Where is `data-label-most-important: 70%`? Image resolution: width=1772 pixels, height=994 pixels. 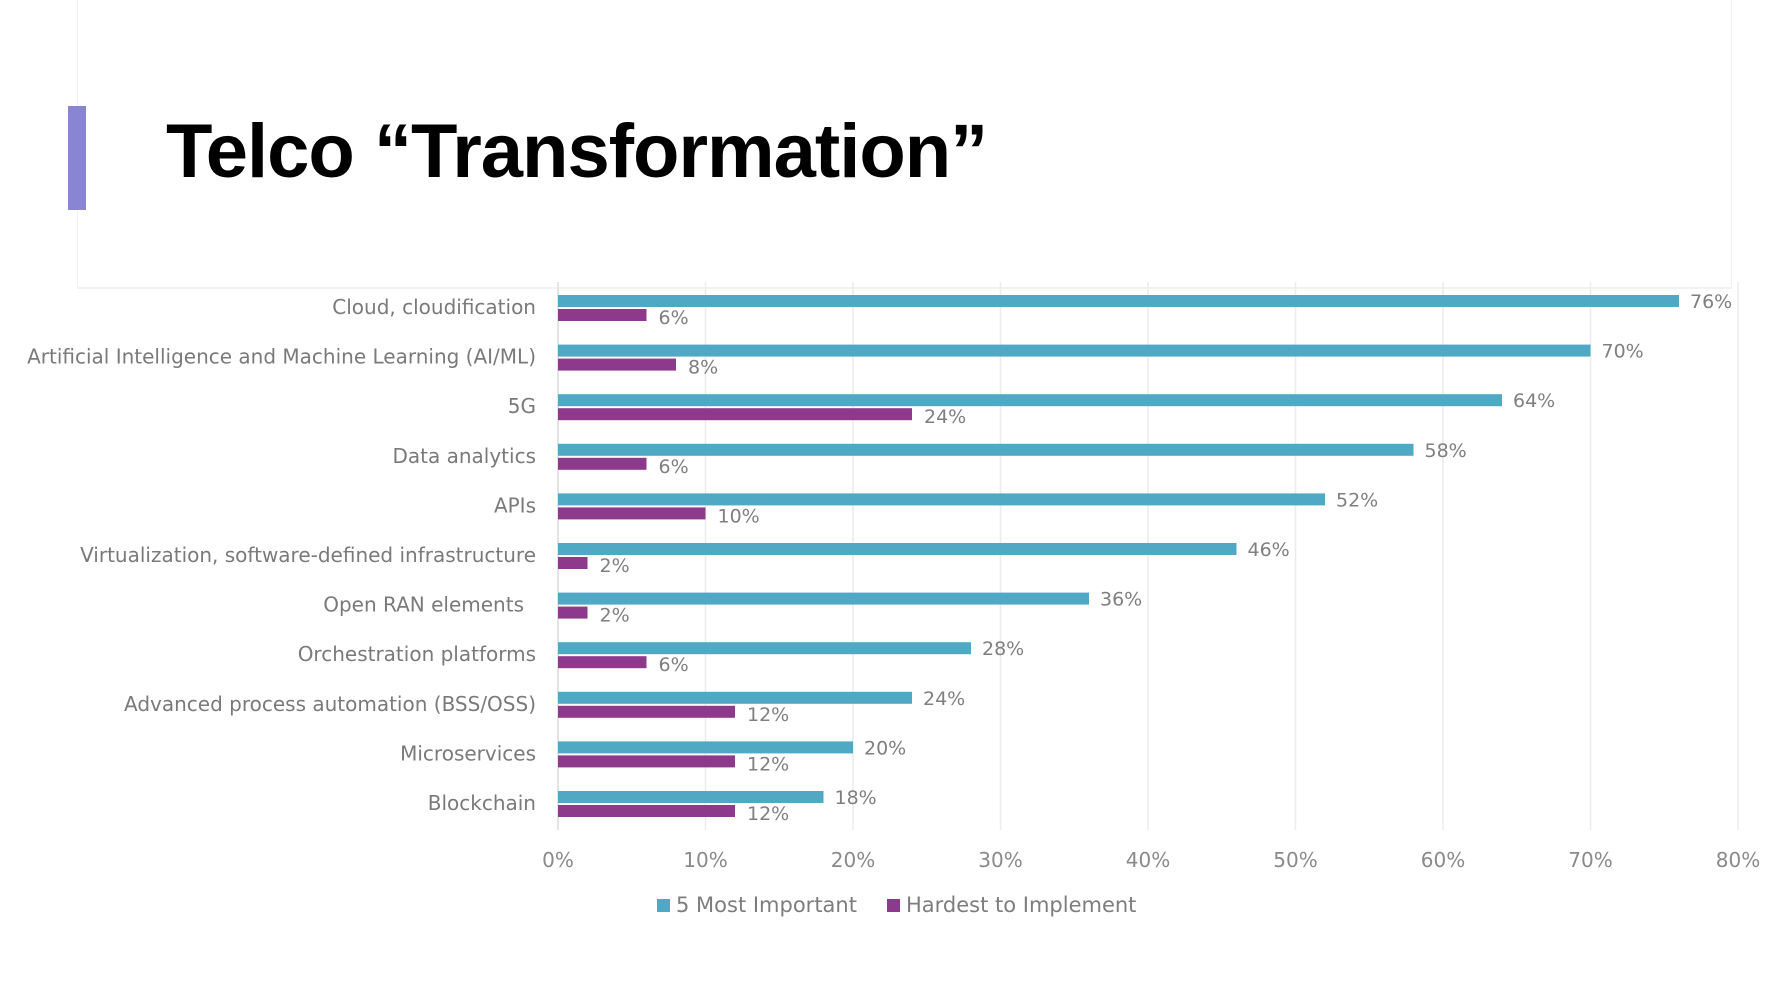 data-label-most-important: 70% is located at coordinates (1623, 352).